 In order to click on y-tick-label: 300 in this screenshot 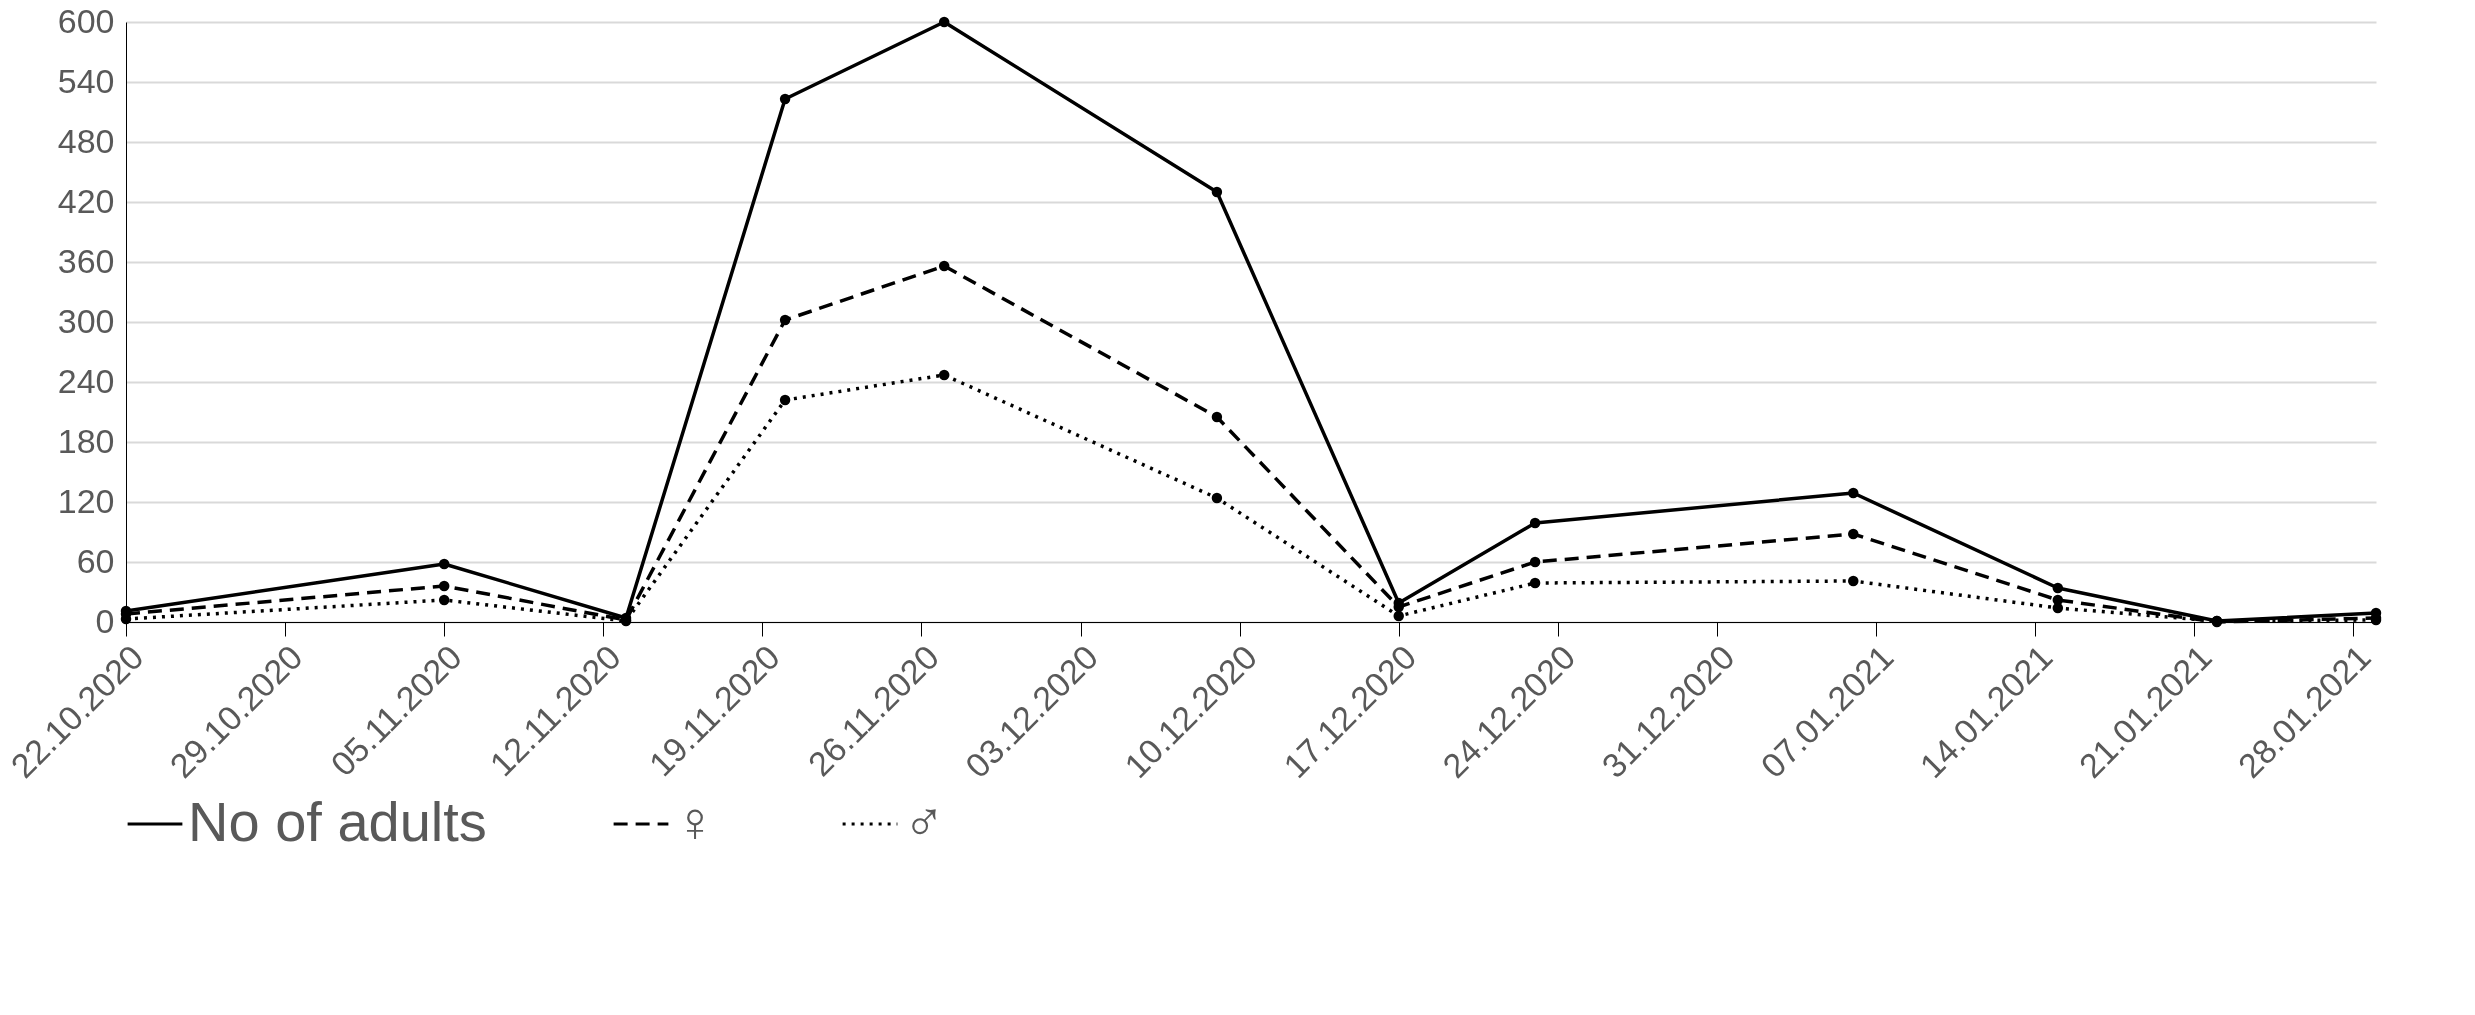, I will do `click(86, 320)`.